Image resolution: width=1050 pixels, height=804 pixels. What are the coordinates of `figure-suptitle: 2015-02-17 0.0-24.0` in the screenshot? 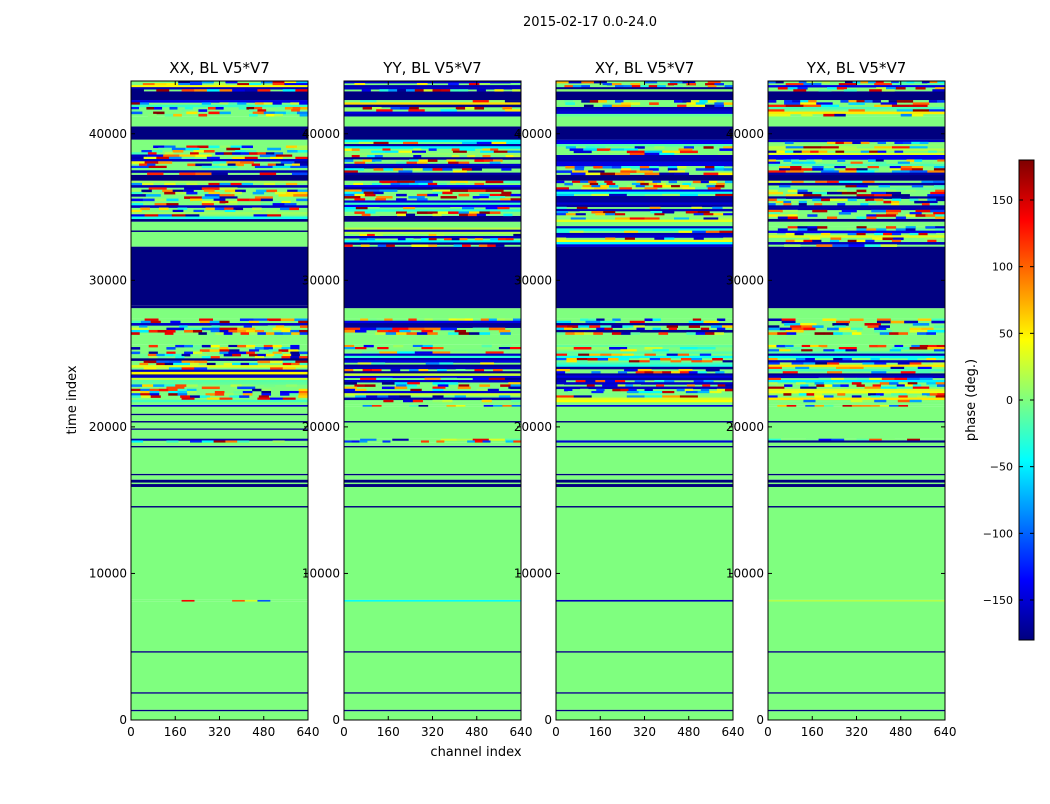 It's located at (590, 22).